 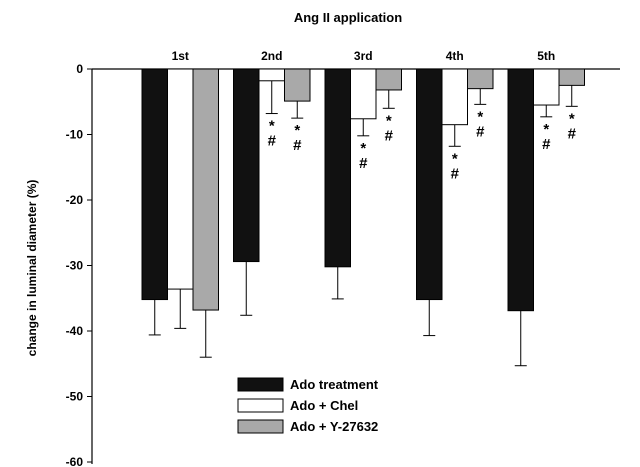 What do you see at coordinates (363, 56) in the screenshot?
I see `category-label: 3rd` at bounding box center [363, 56].